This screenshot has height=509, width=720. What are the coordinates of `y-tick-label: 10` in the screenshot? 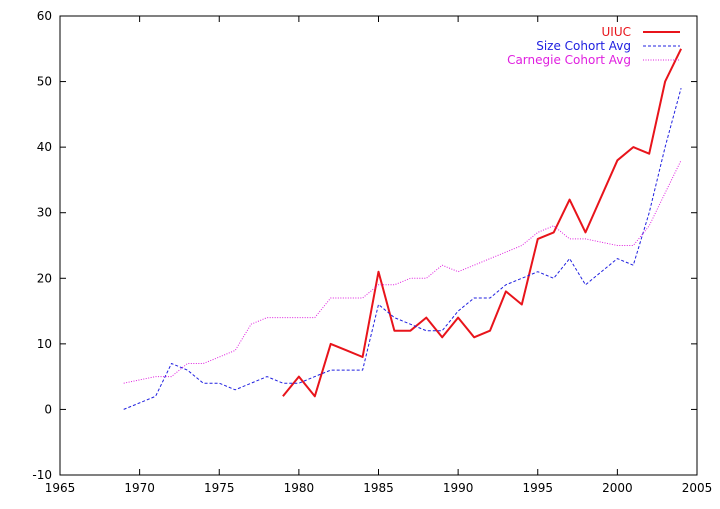 It's located at (44, 344).